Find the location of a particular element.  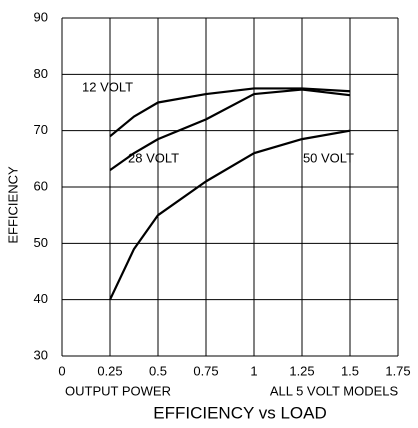

x-tick-label: 0.5 is located at coordinates (158, 370).